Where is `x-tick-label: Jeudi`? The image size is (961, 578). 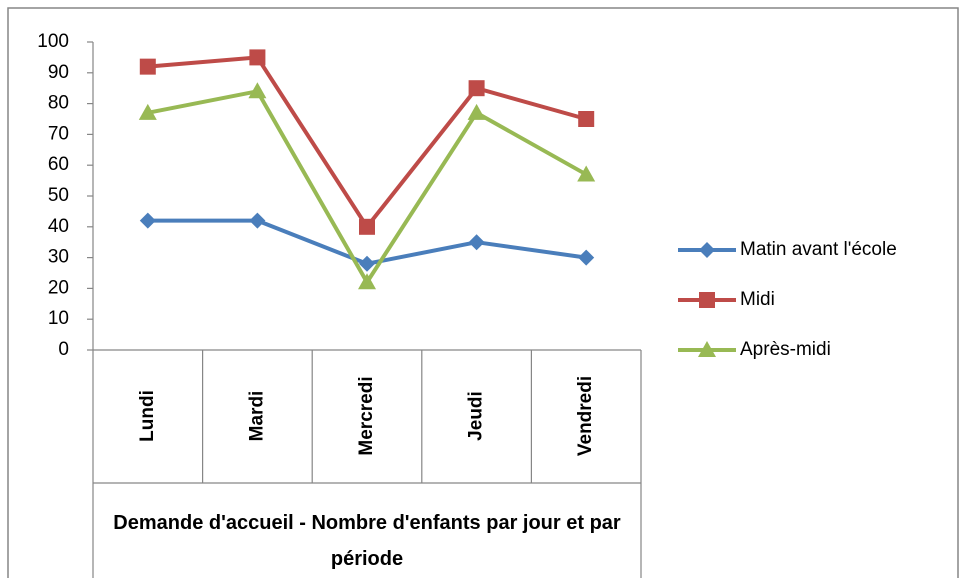
x-tick-label: Jeudi is located at coordinates (476, 416).